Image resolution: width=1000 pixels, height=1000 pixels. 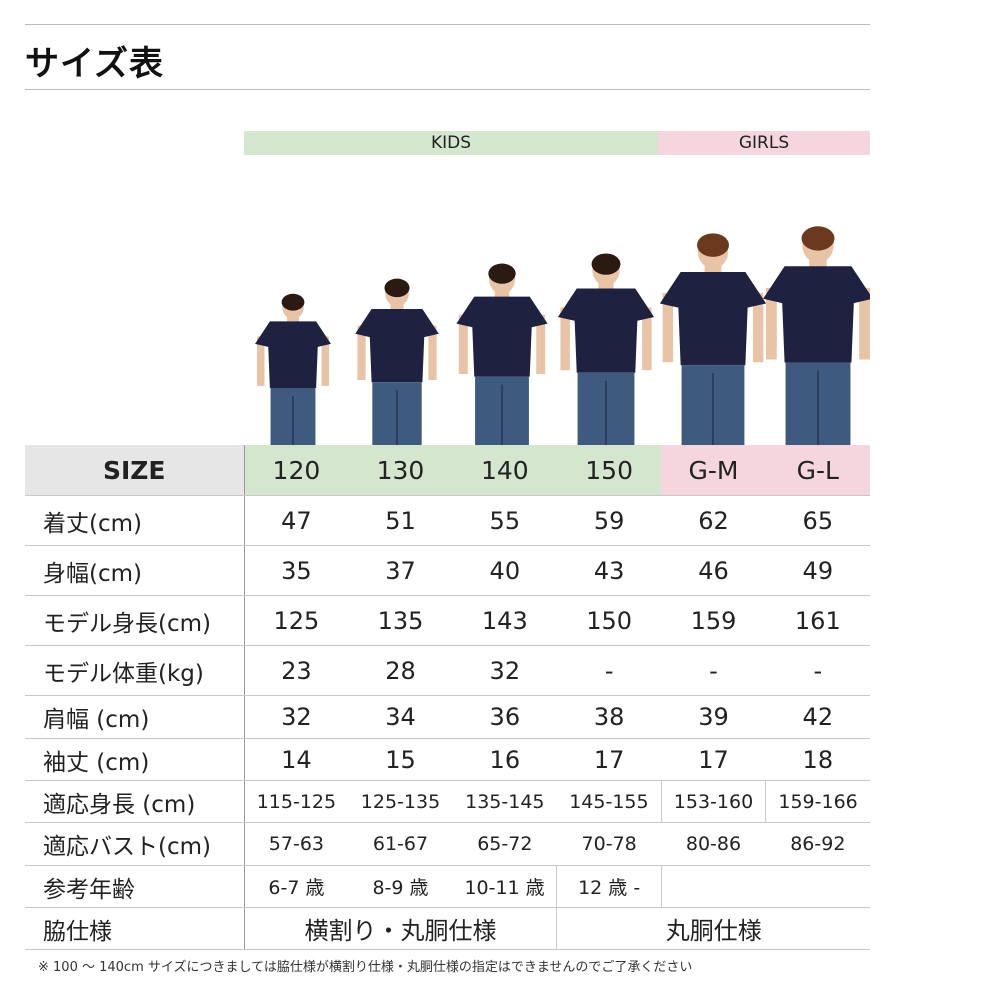 I want to click on cell-value: 143, so click(x=504, y=620).